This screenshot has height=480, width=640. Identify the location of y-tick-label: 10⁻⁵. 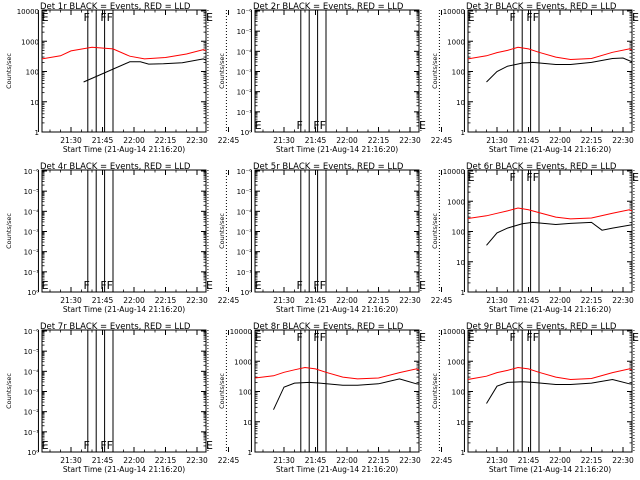
(32, 192).